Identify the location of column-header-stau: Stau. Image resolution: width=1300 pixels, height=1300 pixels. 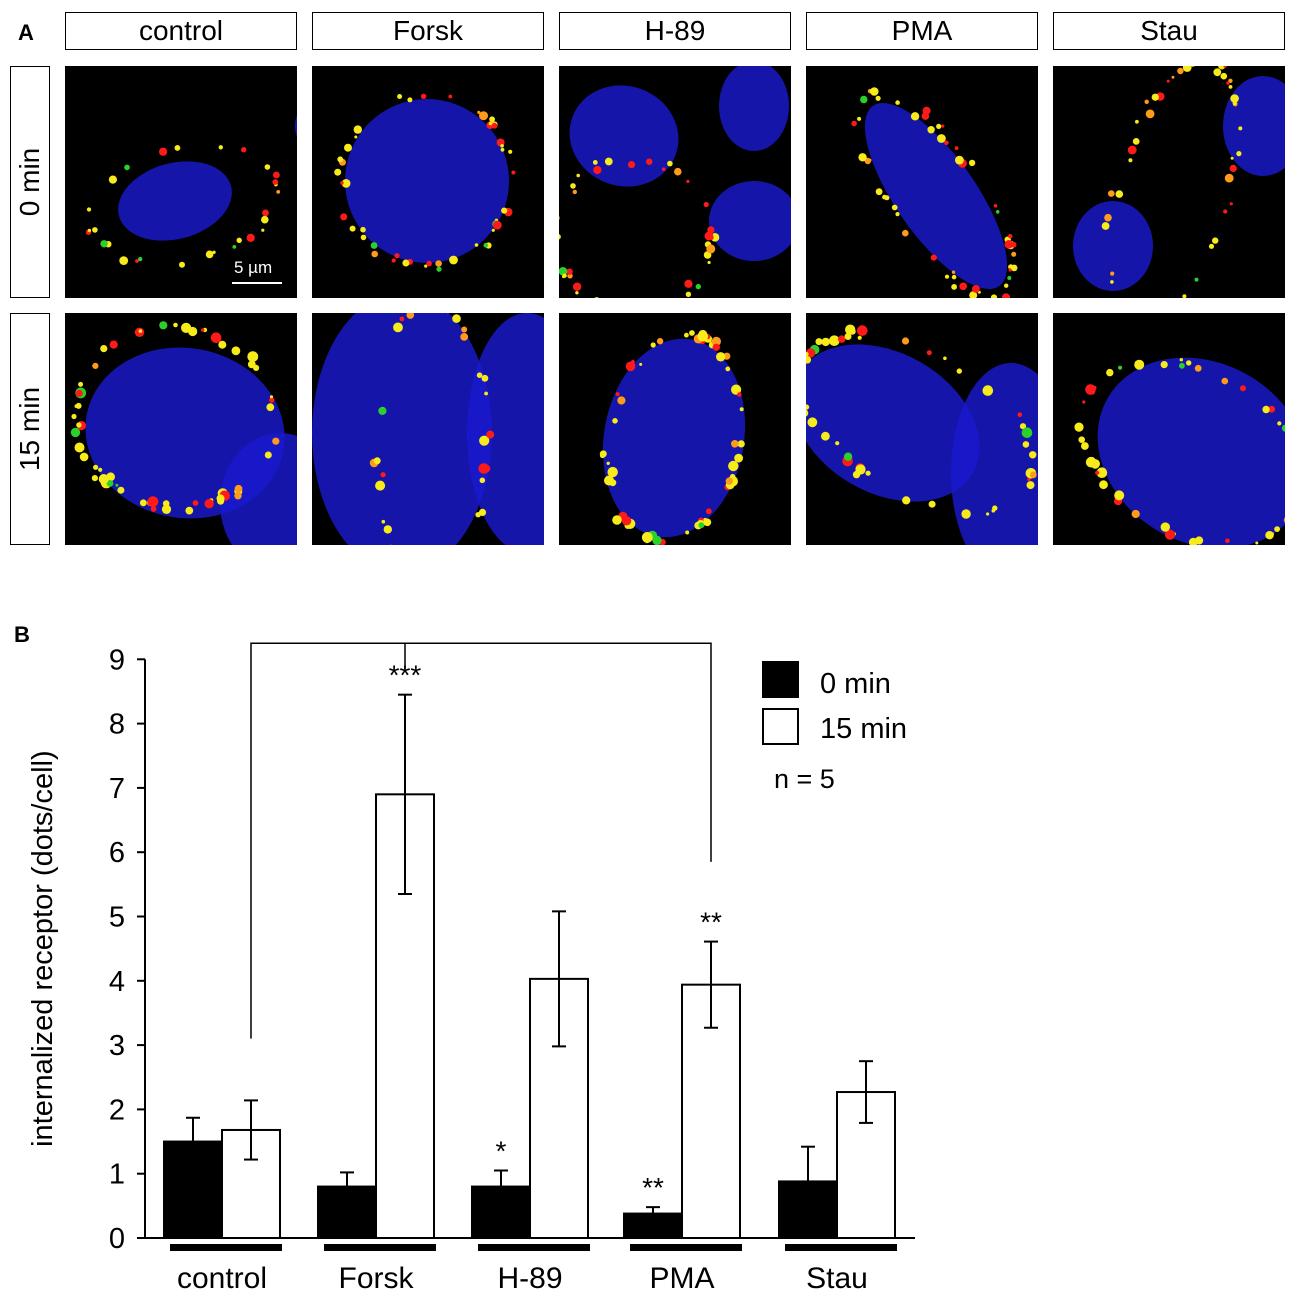
(1169, 31).